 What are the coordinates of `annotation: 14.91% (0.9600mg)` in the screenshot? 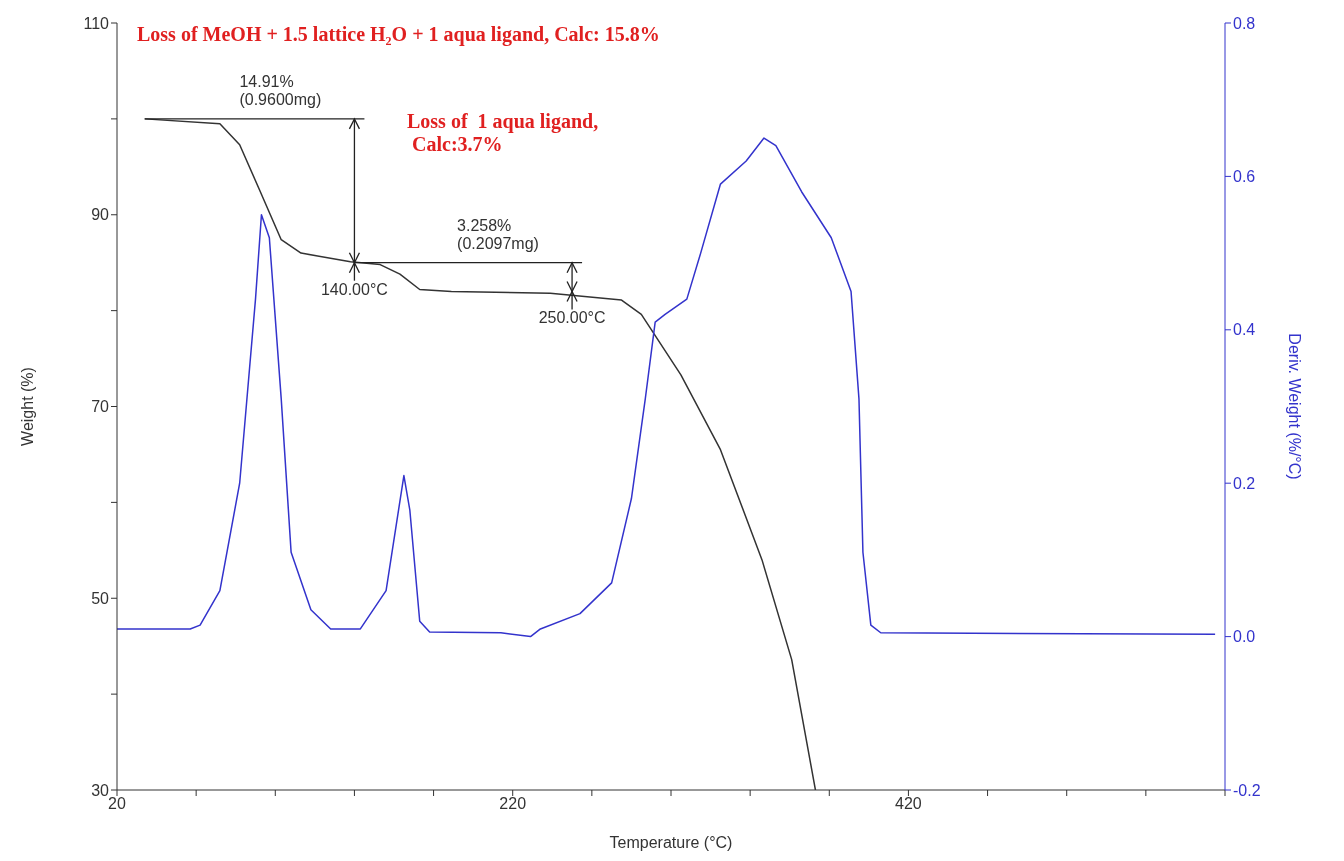 It's located at (280, 90).